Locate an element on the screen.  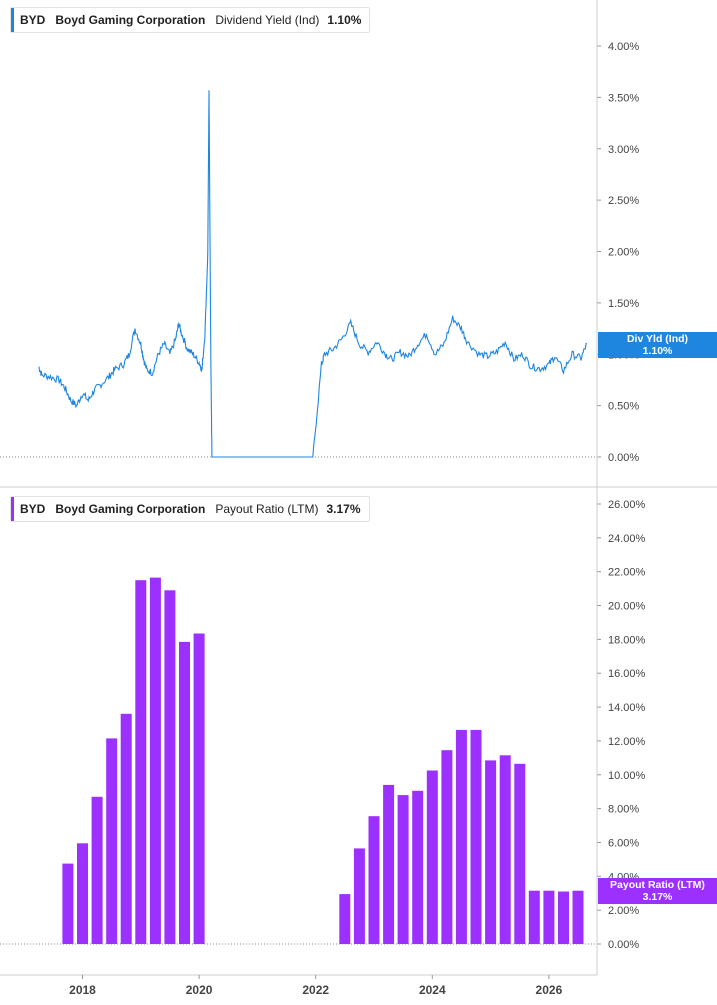
x-tick-label: 2024 is located at coordinates (432, 990).